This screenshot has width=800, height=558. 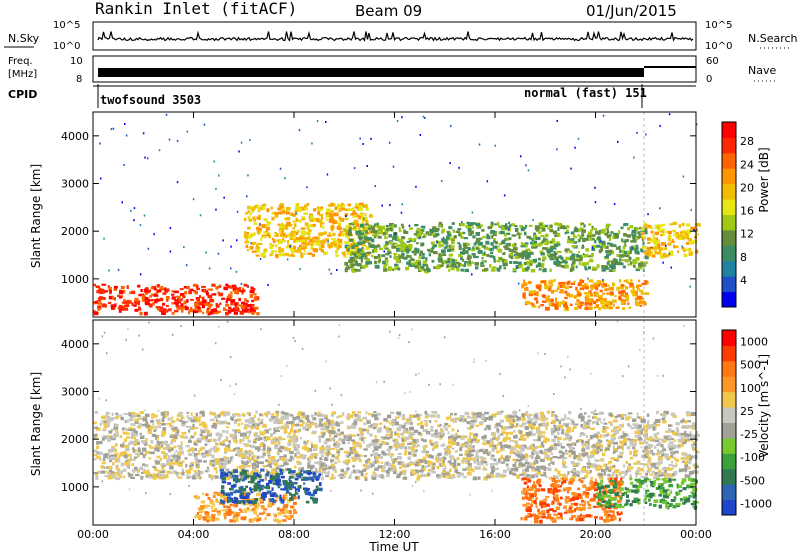 I want to click on nave-tick-top: 60, so click(x=712, y=61).